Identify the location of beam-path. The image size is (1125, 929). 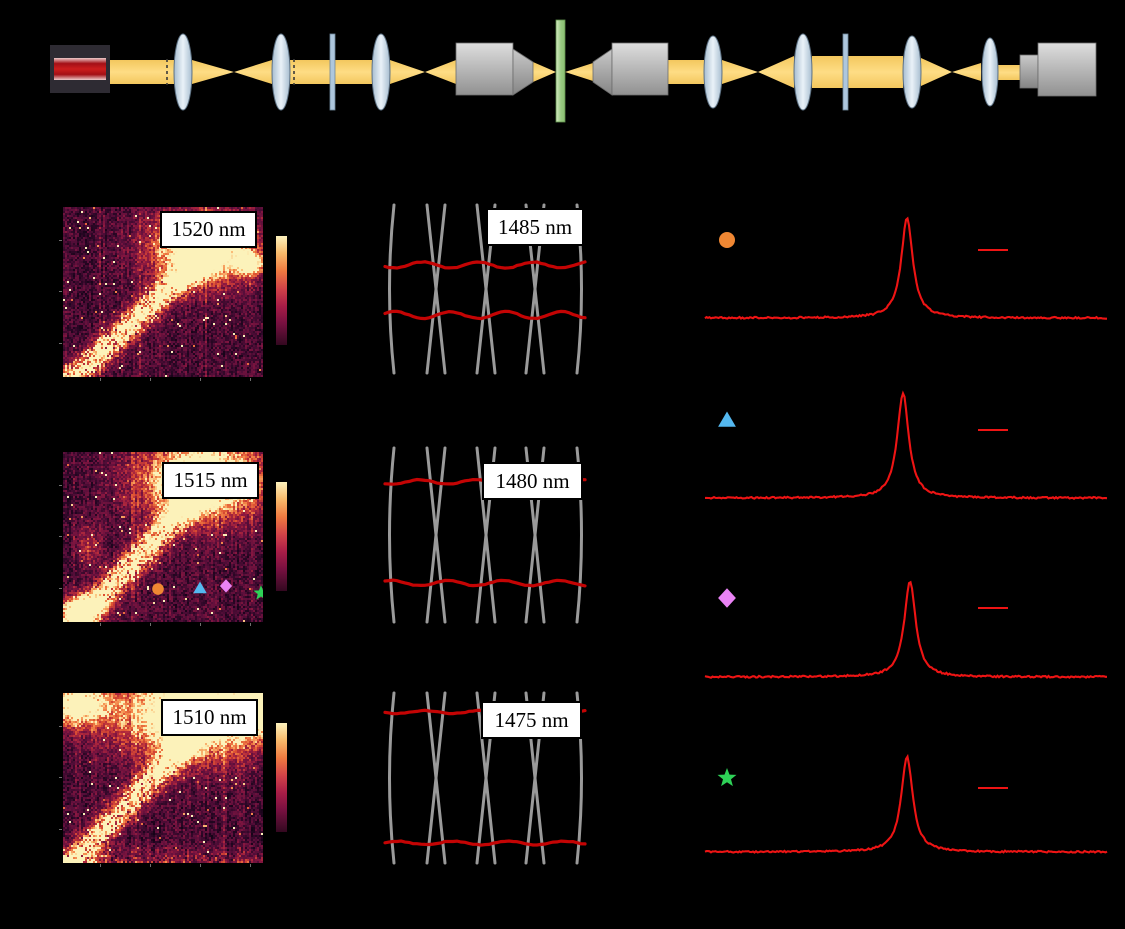
(565, 72).